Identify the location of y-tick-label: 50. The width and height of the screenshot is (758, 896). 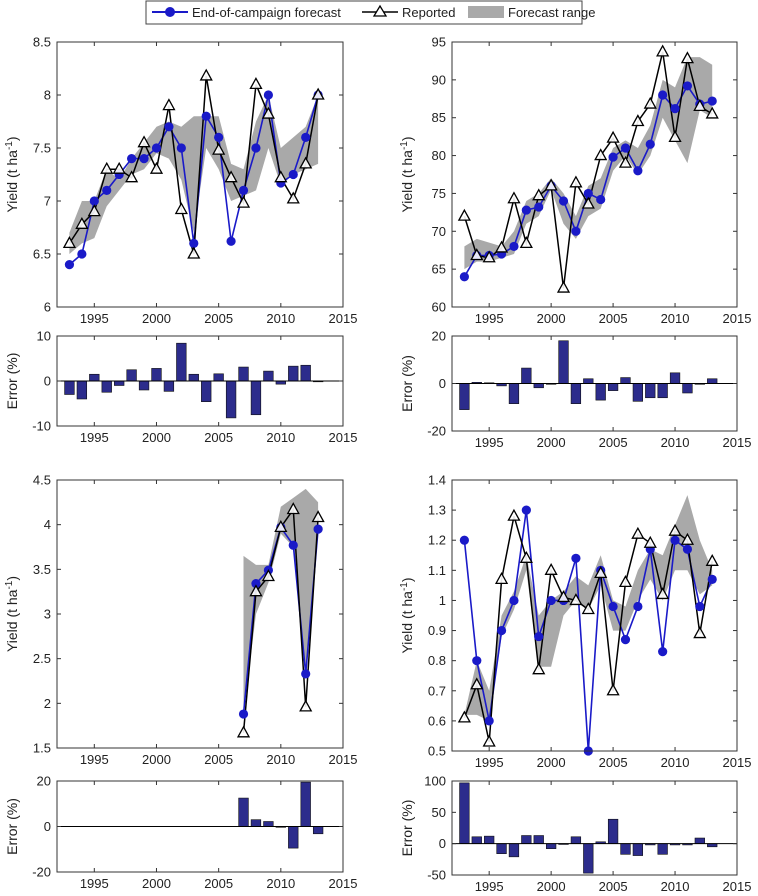
(439, 812).